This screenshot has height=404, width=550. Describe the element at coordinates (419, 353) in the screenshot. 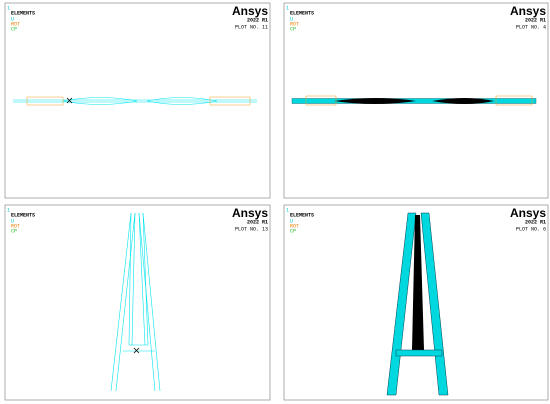

I see `crossbeam` at that location.